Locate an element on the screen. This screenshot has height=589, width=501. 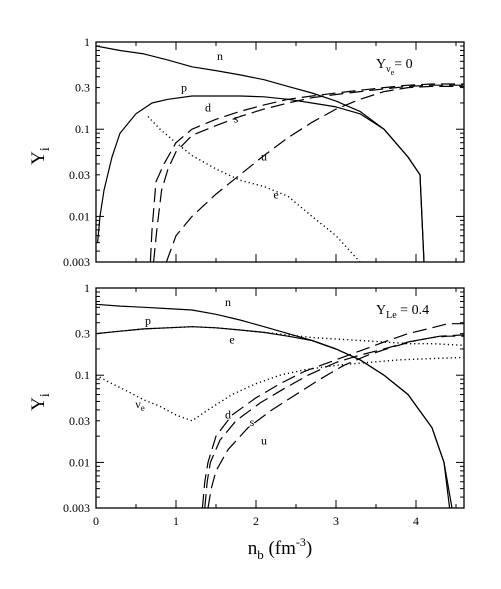
x-tick-label: 0 is located at coordinates (96, 521).